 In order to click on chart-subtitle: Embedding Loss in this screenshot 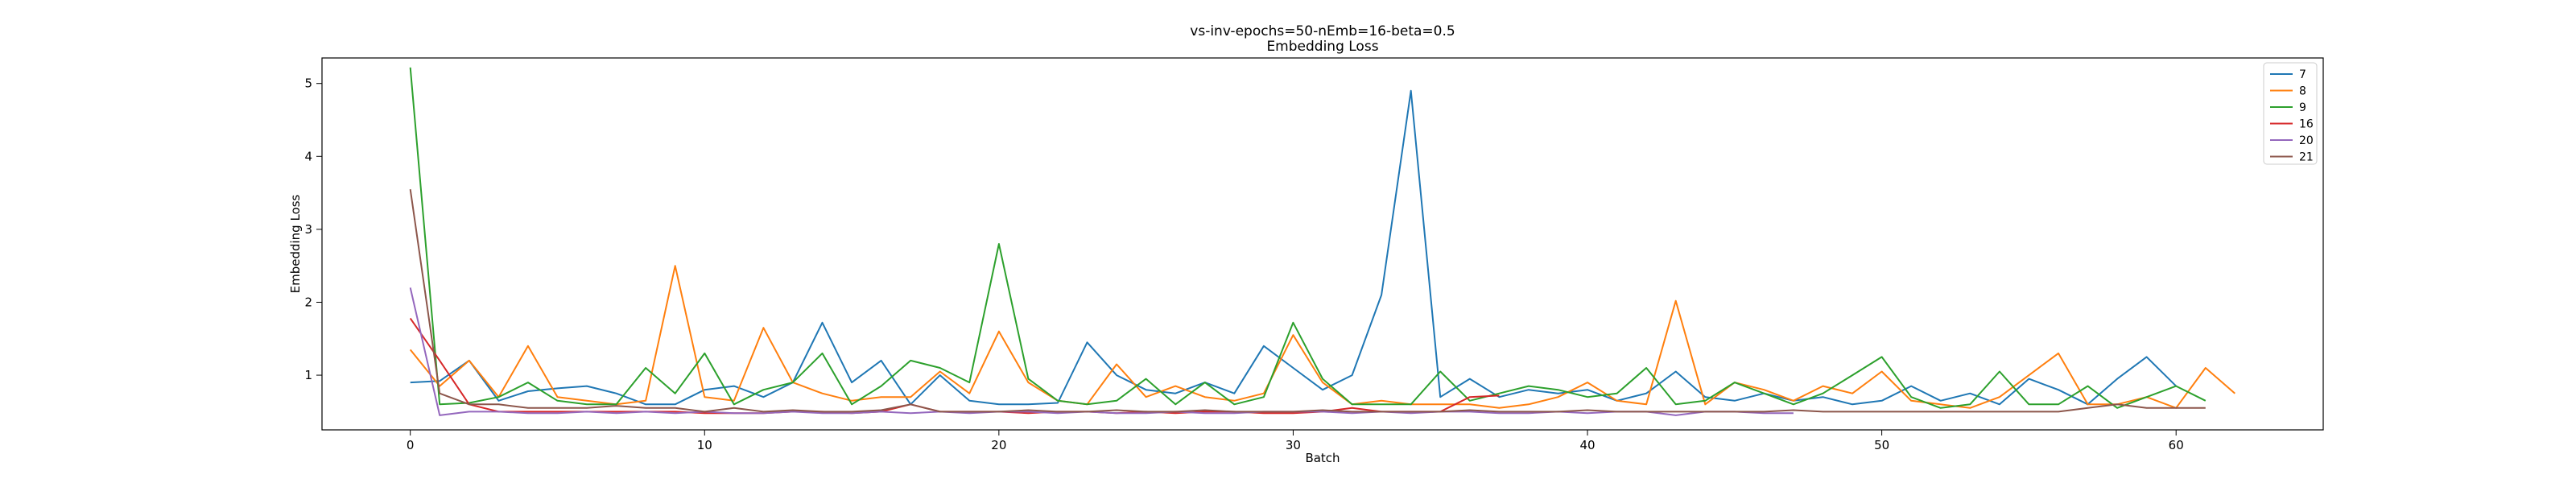, I will do `click(1322, 47)`.